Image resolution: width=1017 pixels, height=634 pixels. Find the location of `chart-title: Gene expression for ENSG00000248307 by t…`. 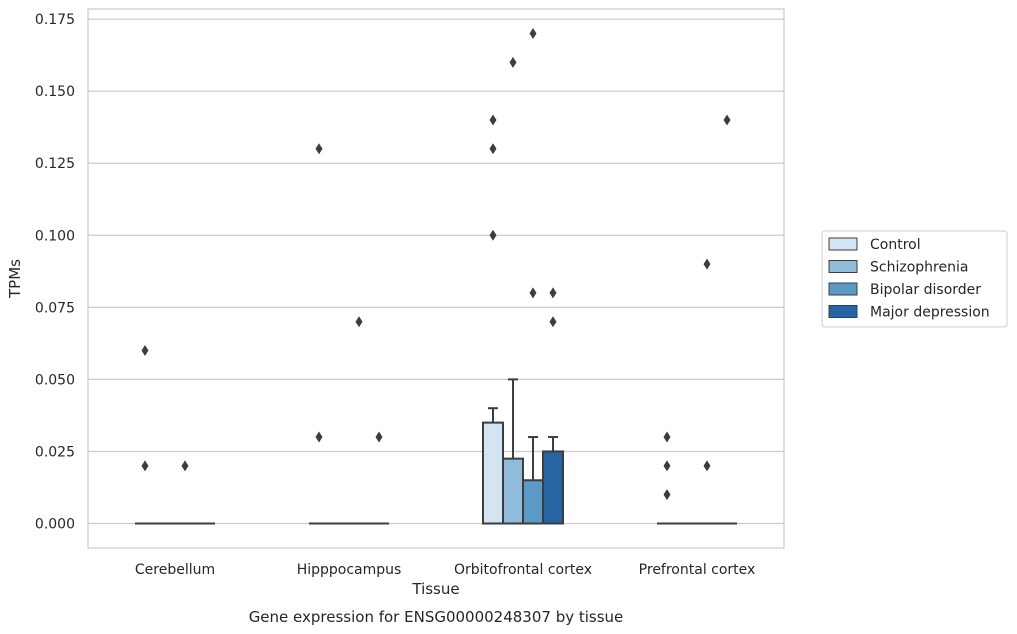

chart-title: Gene expression for ENSG00000248307 by t… is located at coordinates (436, 617).